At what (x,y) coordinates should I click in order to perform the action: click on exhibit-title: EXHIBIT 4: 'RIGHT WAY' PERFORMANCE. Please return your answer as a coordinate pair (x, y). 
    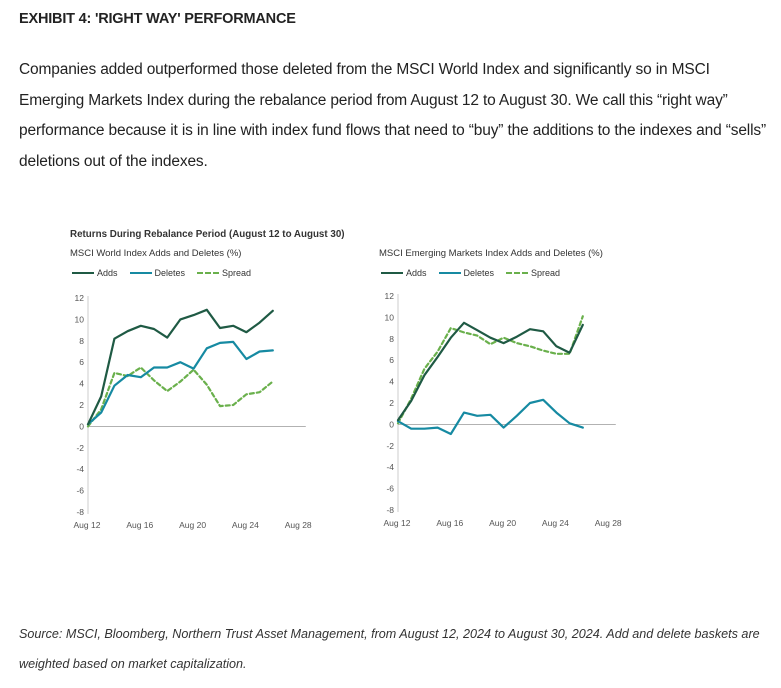
    Looking at the image, I should click on (157, 19).